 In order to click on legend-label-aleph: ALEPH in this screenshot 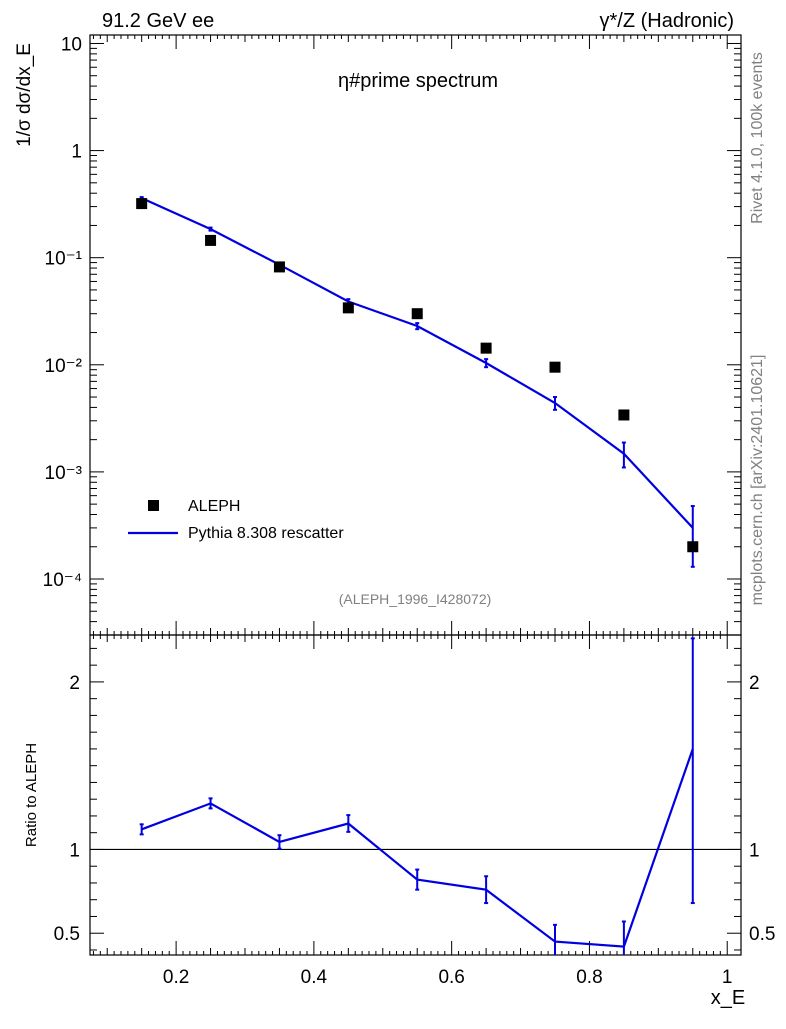, I will do `click(214, 506)`.